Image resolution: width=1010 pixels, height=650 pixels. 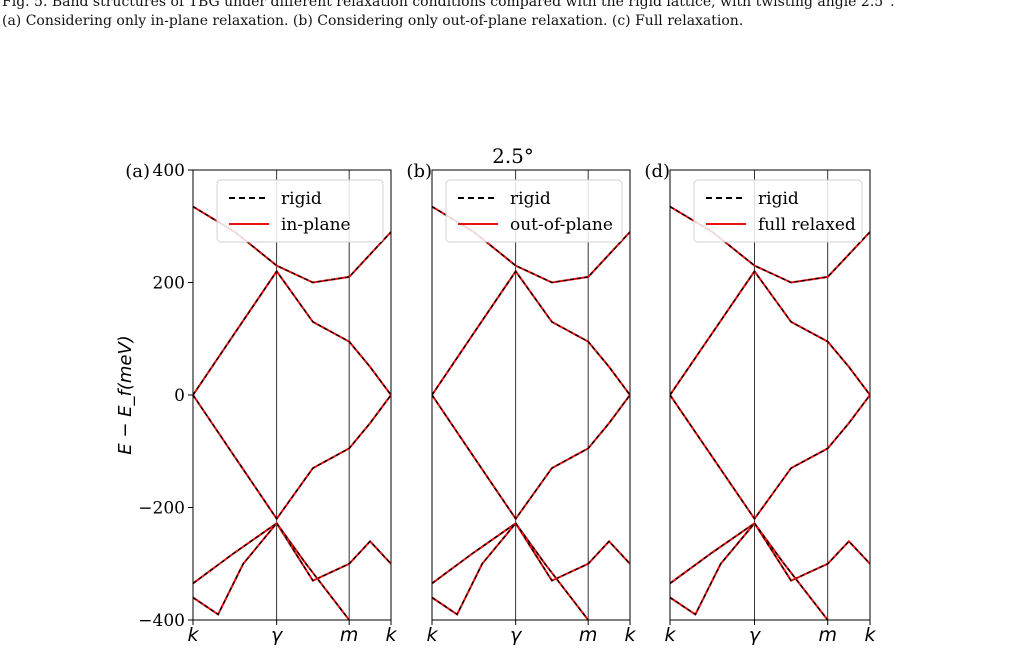 I want to click on legend-label: full relaxed, so click(x=807, y=225).